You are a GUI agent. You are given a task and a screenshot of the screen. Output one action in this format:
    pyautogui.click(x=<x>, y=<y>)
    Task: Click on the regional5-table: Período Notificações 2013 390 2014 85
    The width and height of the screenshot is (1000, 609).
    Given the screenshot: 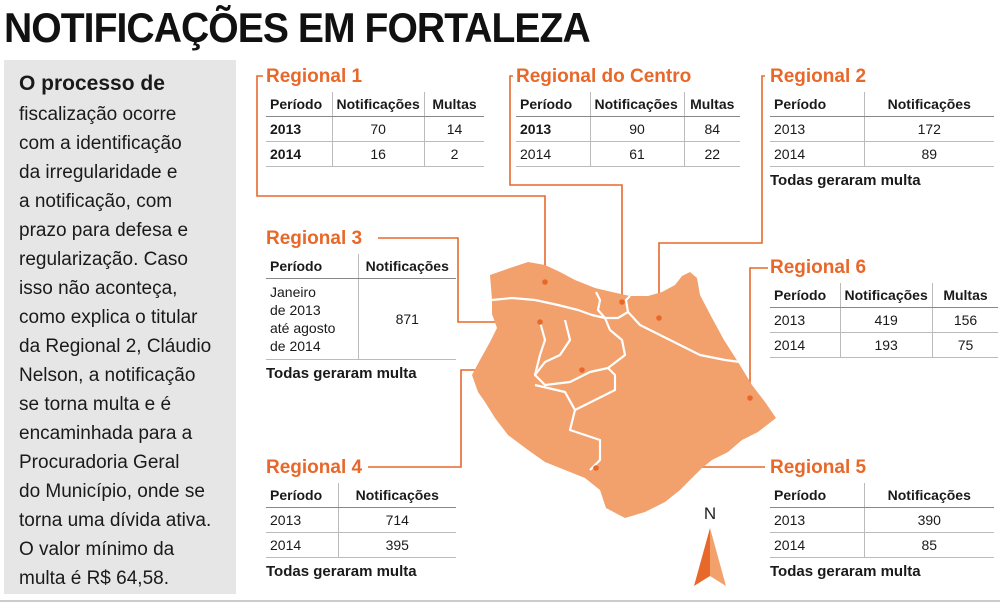 What is the action you would take?
    pyautogui.click(x=882, y=520)
    